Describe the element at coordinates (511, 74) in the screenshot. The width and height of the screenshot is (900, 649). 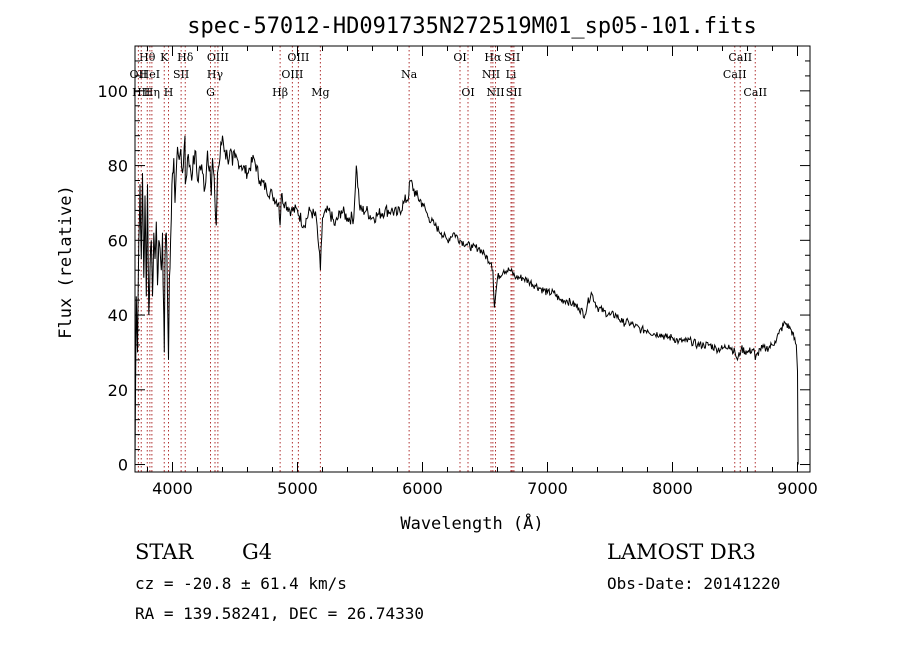
I see `line-marker-label: Li` at that location.